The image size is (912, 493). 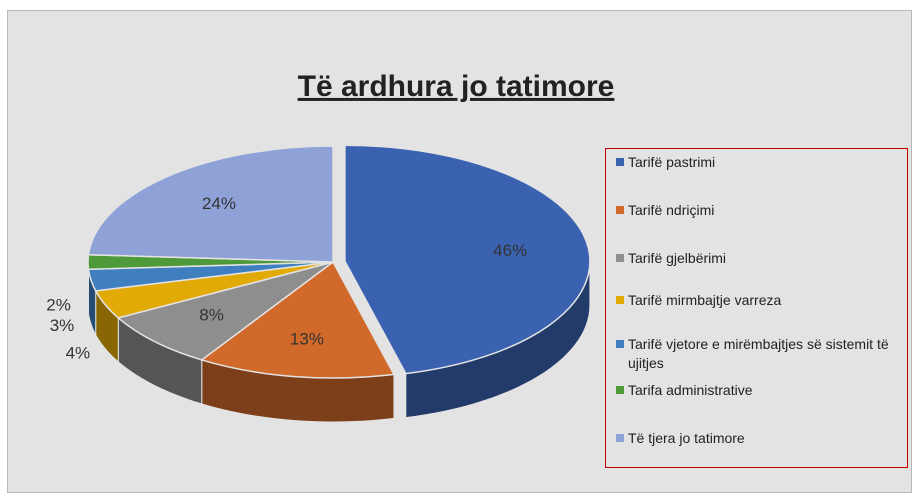 What do you see at coordinates (671, 210) in the screenshot?
I see `legend-label: Tarifë ndriçimi` at bounding box center [671, 210].